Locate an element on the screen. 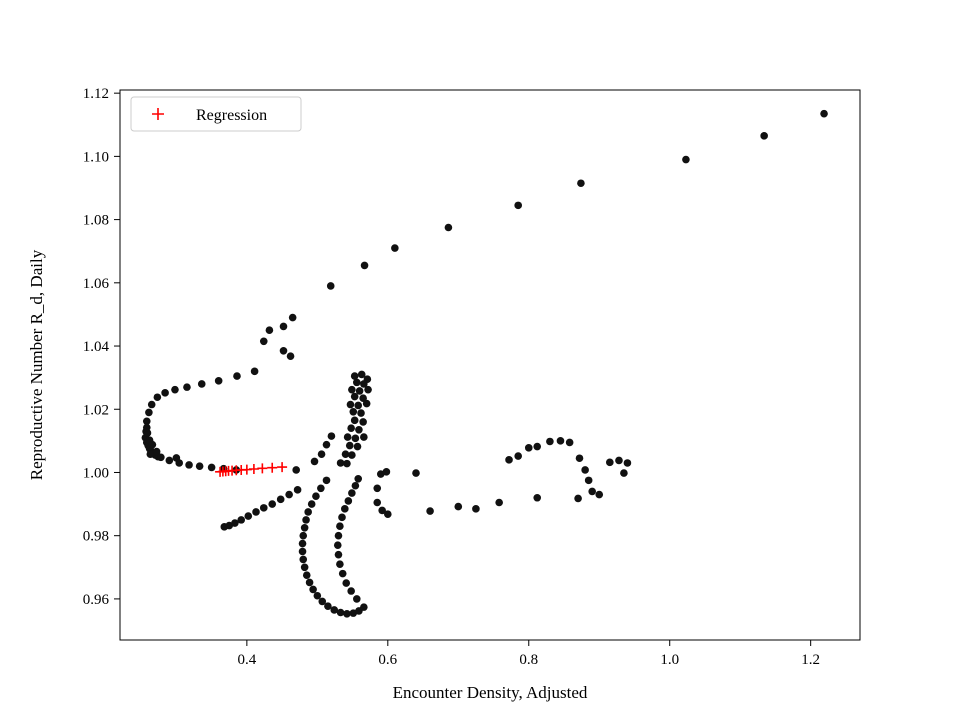  x-tick-label: 1.2 is located at coordinates (810, 660).